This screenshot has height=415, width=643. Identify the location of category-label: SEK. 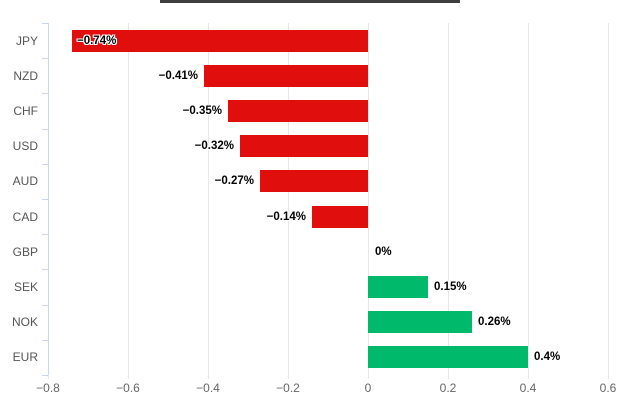
(25, 287).